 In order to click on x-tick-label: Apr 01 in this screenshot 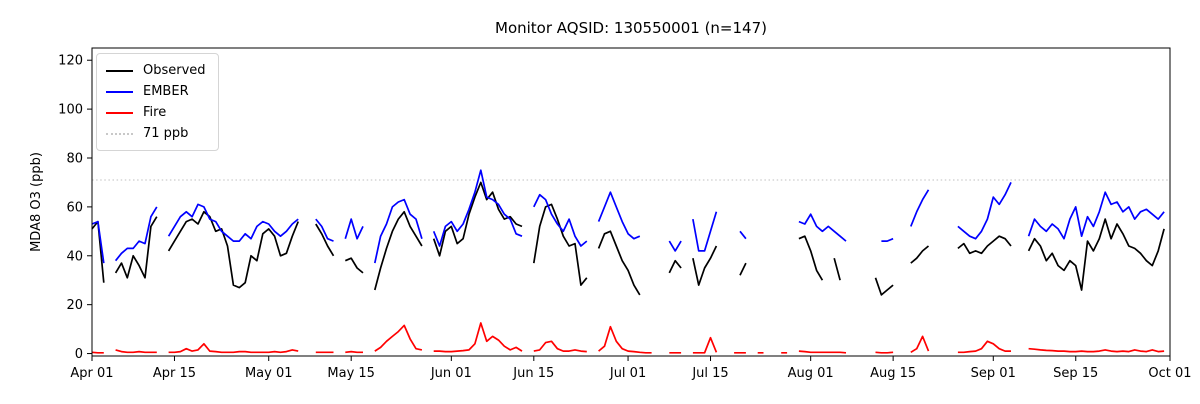, I will do `click(91, 373)`.